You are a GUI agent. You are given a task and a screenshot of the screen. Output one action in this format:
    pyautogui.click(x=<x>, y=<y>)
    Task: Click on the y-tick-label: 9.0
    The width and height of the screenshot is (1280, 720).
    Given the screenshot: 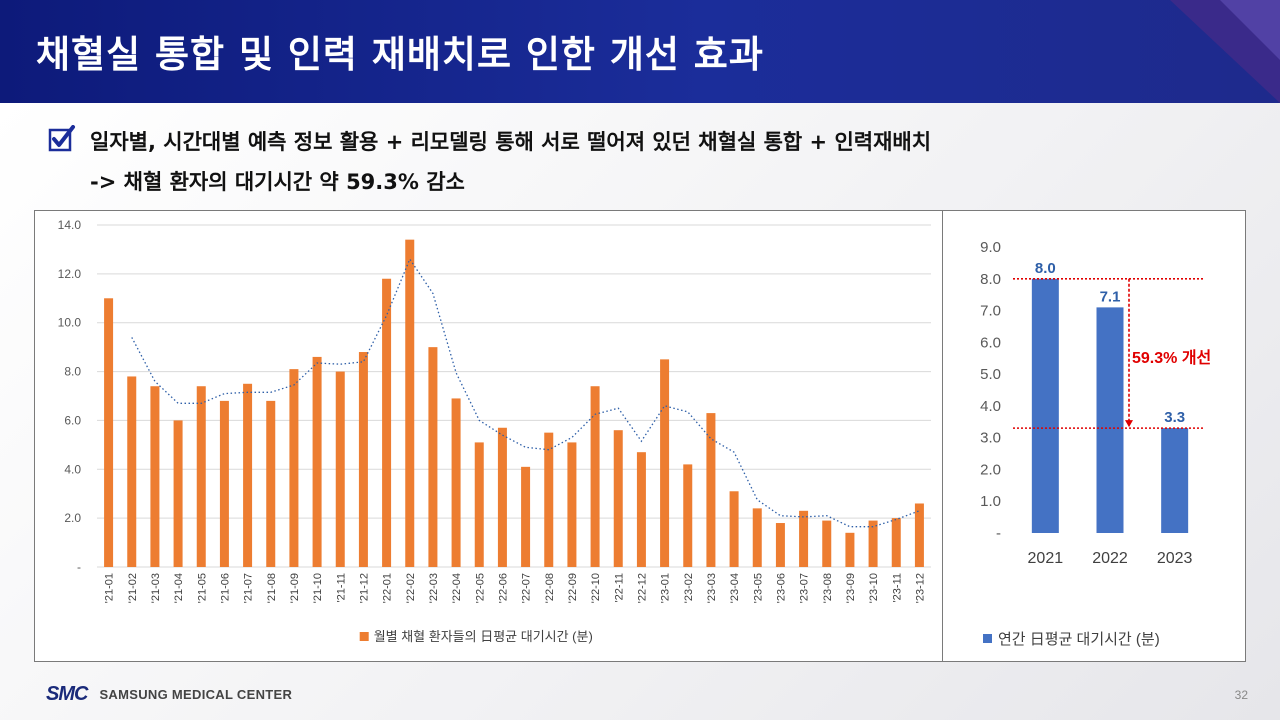 What is the action you would take?
    pyautogui.click(x=990, y=247)
    